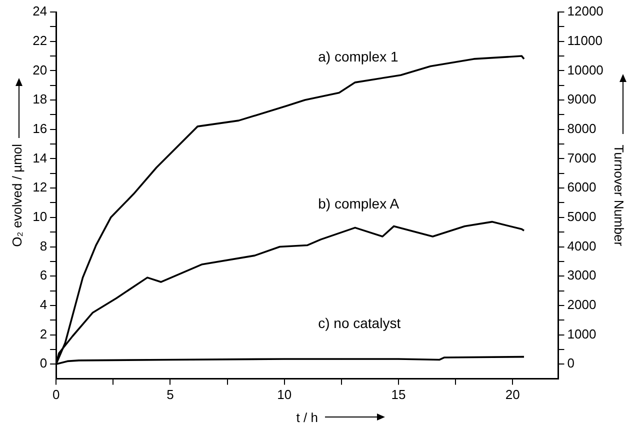 The height and width of the screenshot is (434, 638). What do you see at coordinates (44, 334) in the screenshot?
I see `y-tick-label: 2` at bounding box center [44, 334].